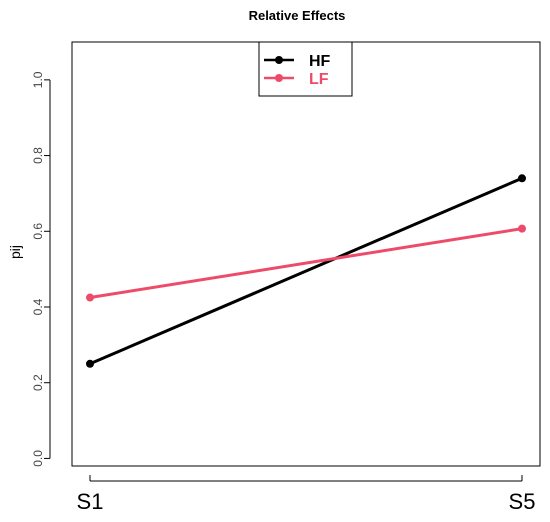 Image resolution: width=550 pixels, height=522 pixels. Describe the element at coordinates (41, 269) in the screenshot. I see `y-axis: 0.0 0.2 0.4 0.6 0.8 1.0` at that location.